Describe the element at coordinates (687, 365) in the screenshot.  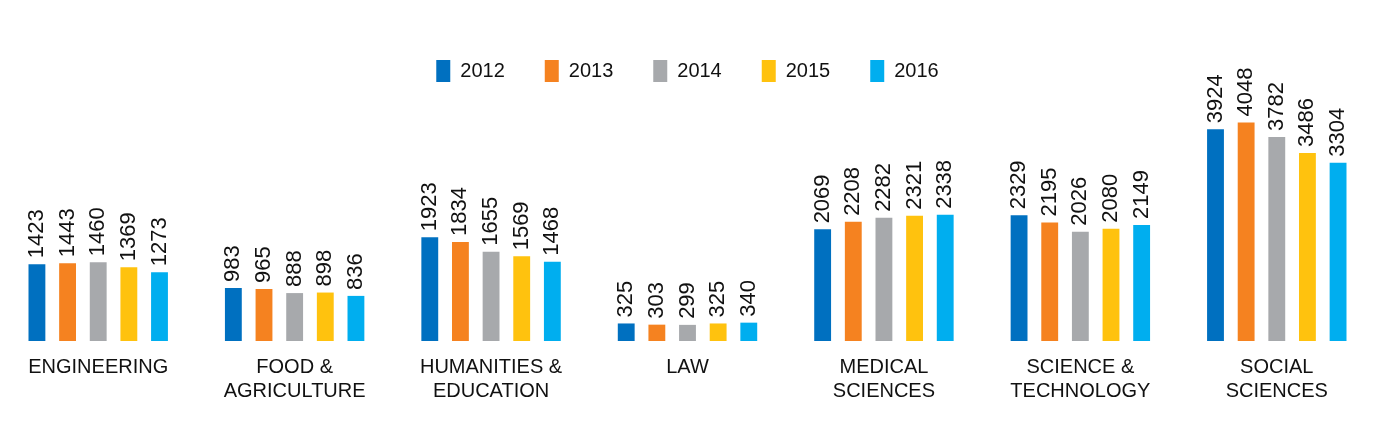
I see `x-tick-label: LAW` at that location.